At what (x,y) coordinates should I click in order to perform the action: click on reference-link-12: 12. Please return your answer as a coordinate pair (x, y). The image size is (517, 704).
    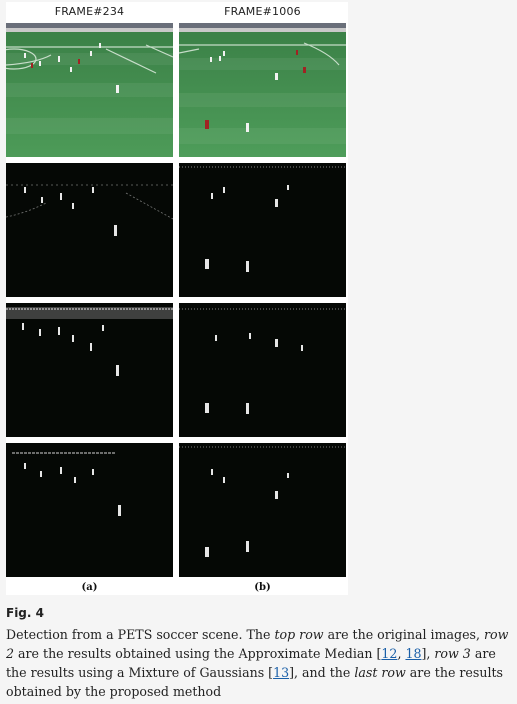
    Looking at the image, I should click on (389, 653).